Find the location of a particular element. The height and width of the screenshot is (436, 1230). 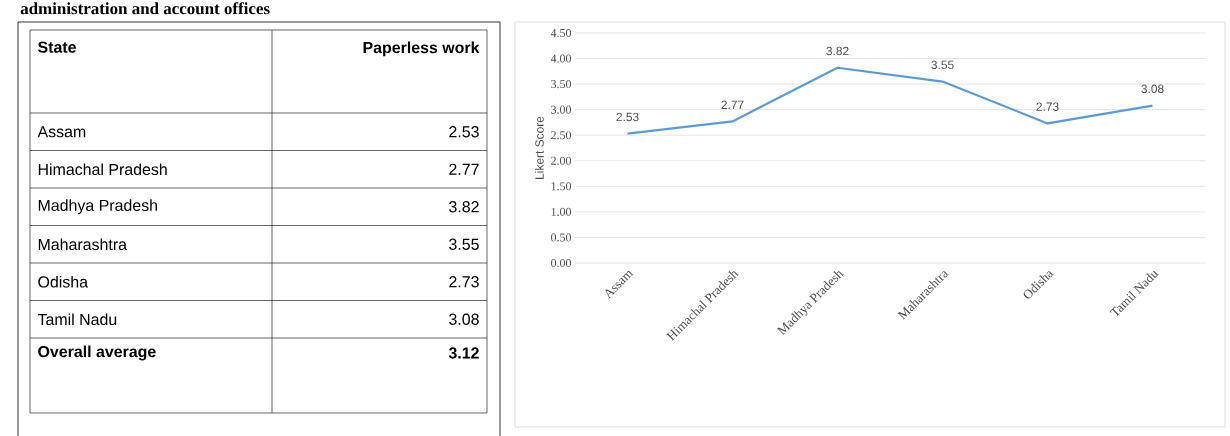

text: Tamil Nadu is located at coordinates (77, 319).